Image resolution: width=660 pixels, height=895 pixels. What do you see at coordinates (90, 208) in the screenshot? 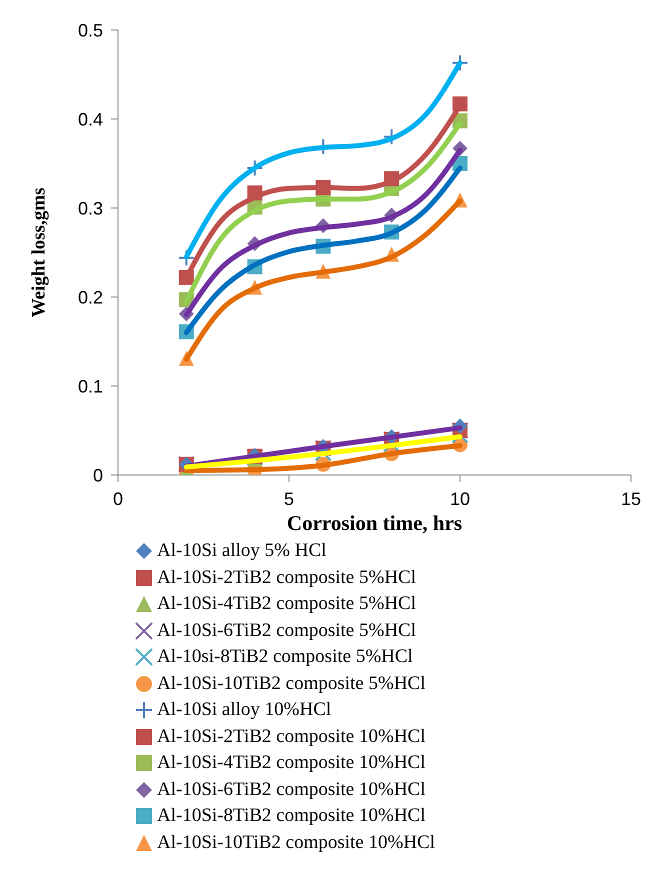
I see `y-tick-label: 0.3` at bounding box center [90, 208].